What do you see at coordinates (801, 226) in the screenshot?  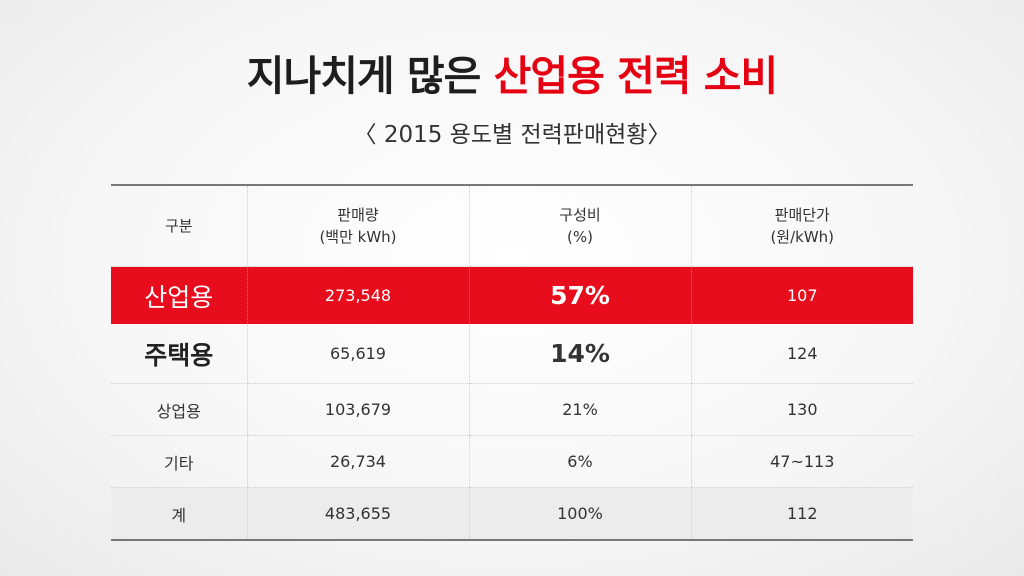 I see `header-price: 판매단가 (원/kWh)` at bounding box center [801, 226].